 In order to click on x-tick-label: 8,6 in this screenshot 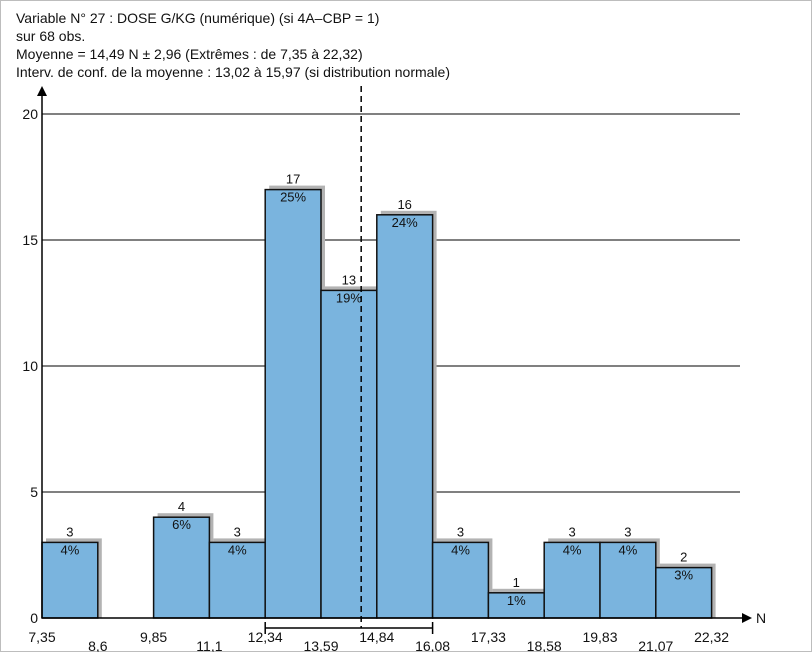, I will do `click(98, 645)`.